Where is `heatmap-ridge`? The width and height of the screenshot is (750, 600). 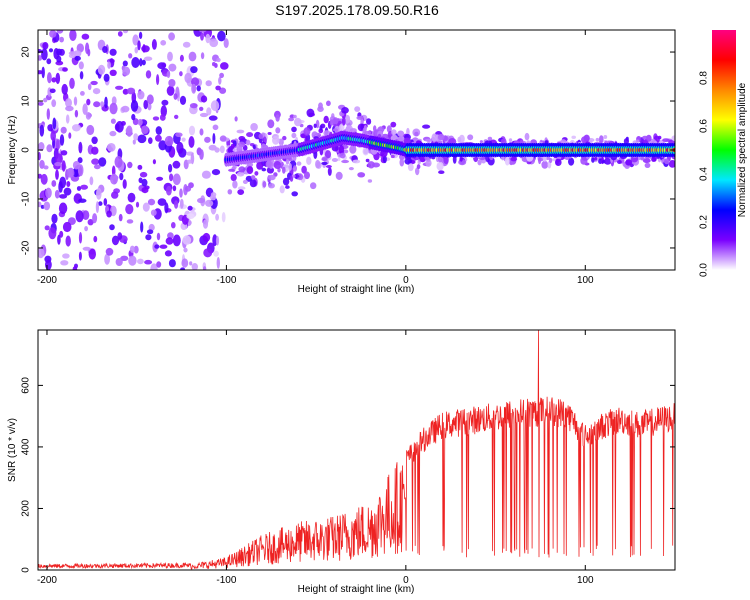
heatmap-ridge is located at coordinates (449, 148).